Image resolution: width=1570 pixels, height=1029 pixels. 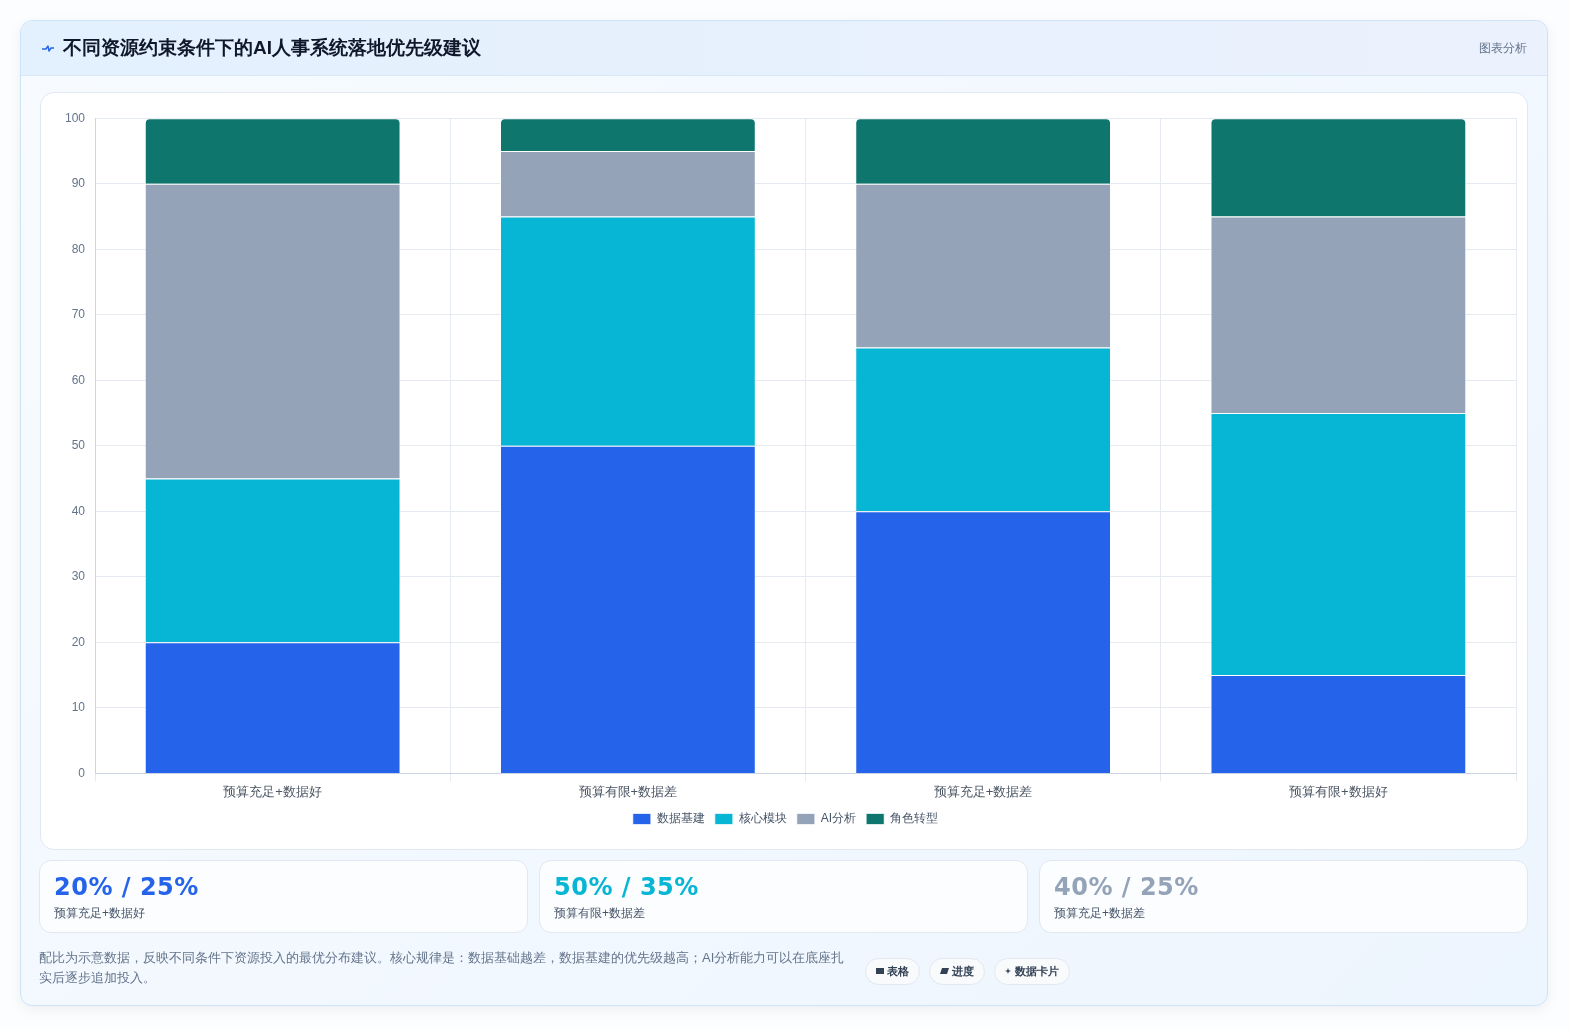 I want to click on legend-label: 角色转型, so click(x=914, y=818).